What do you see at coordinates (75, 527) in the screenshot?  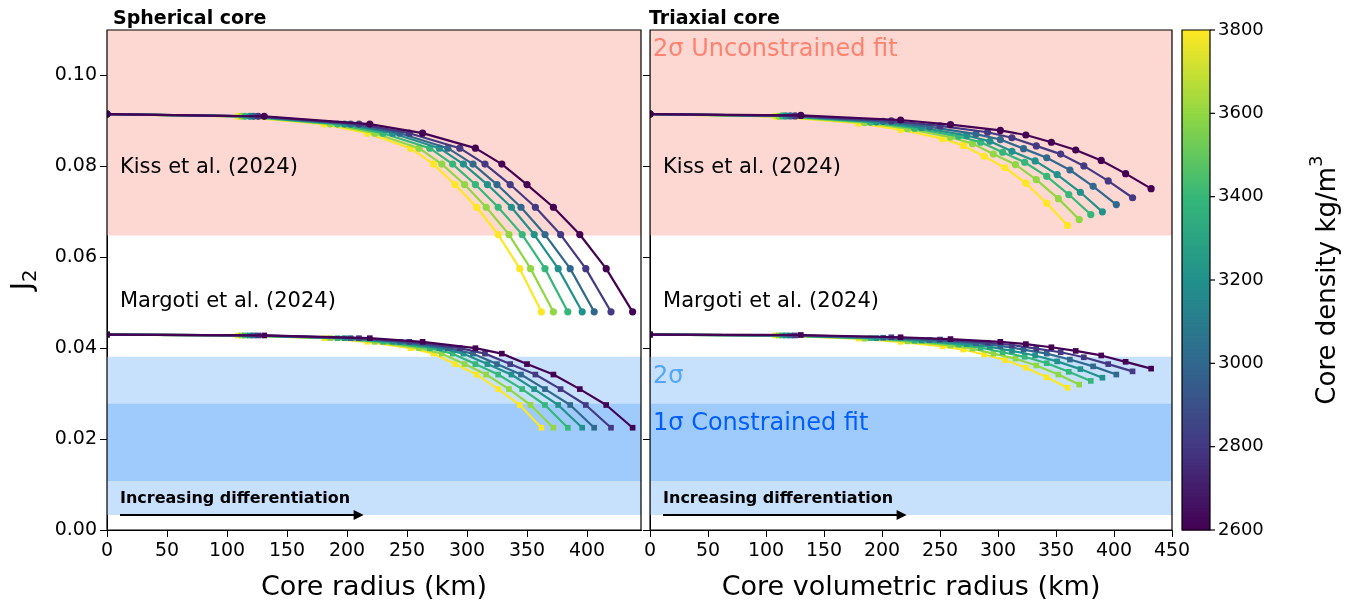 I see `y-tick-label: 0.00` at bounding box center [75, 527].